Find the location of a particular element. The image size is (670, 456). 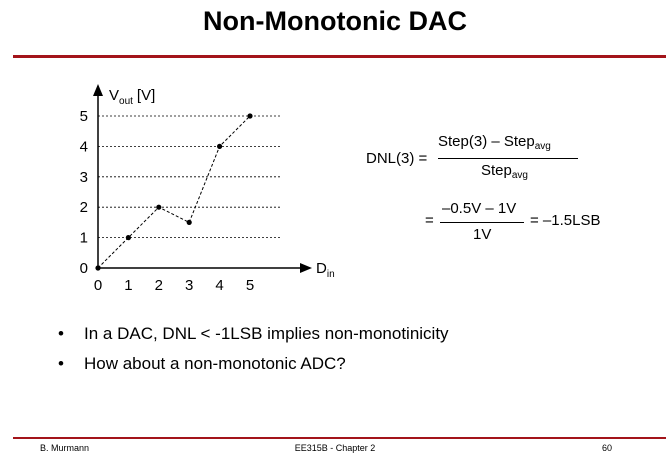

x-axis-arrow is located at coordinates (306, 268).